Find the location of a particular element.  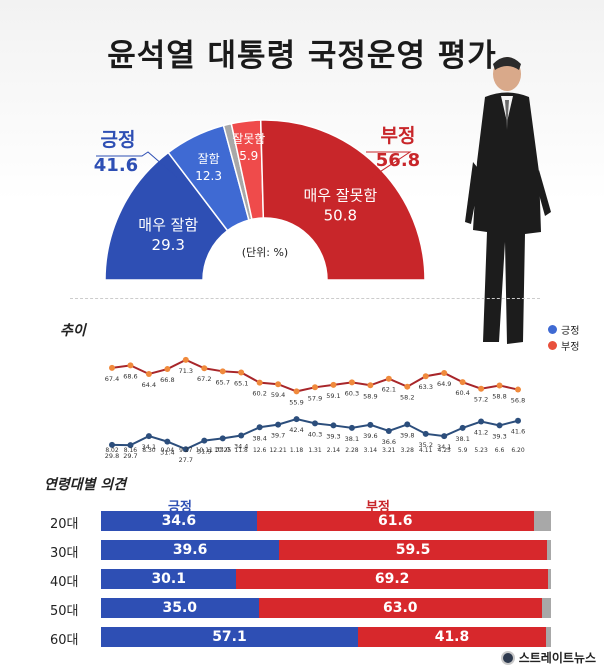

age-bar-track: 30.1 69.2 is located at coordinates (326, 579).